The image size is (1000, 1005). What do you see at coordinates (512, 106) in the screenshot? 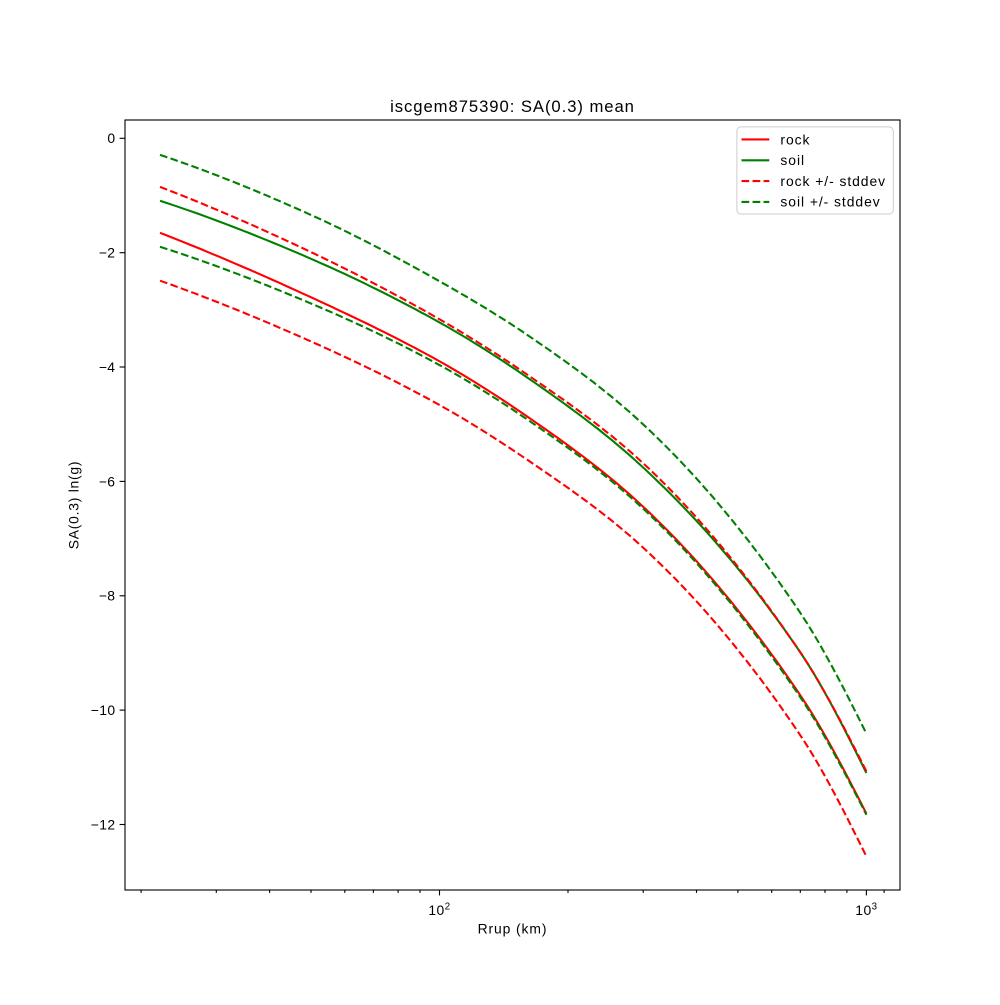
I see `svg-text: iscgem875390: SA(0.3) mean` at bounding box center [512, 106].